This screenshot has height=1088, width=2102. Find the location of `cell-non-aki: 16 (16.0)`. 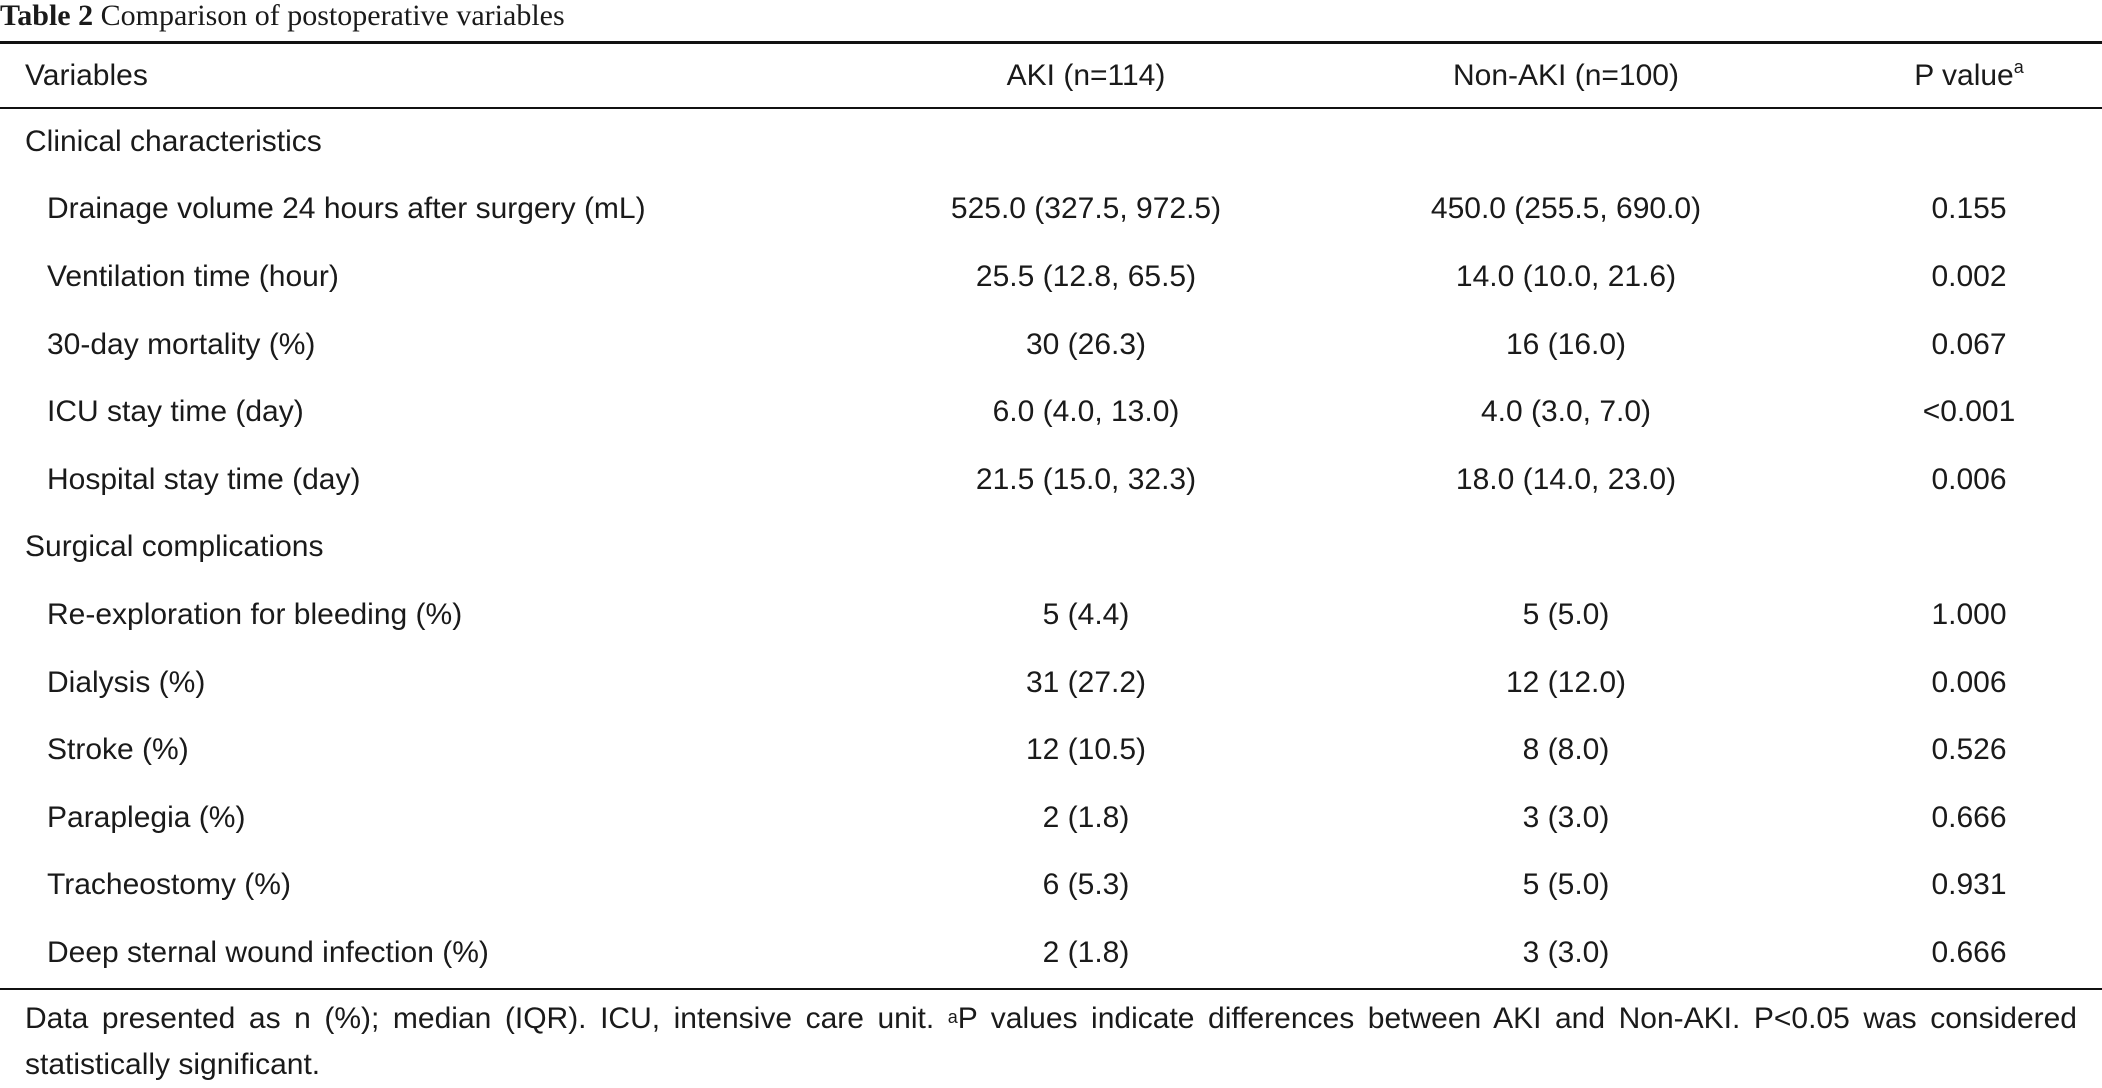

cell-non-aki: 16 (16.0) is located at coordinates (1566, 344).